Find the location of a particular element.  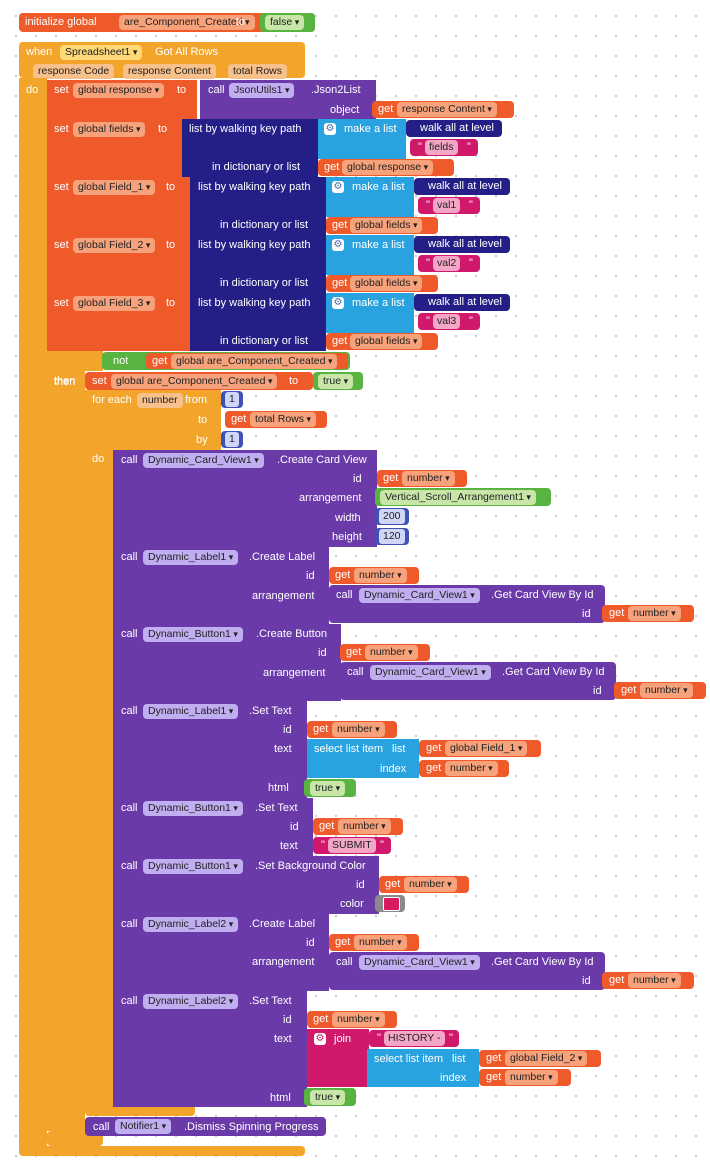

get-global-response-block: get global response is located at coordinates (386, 167).